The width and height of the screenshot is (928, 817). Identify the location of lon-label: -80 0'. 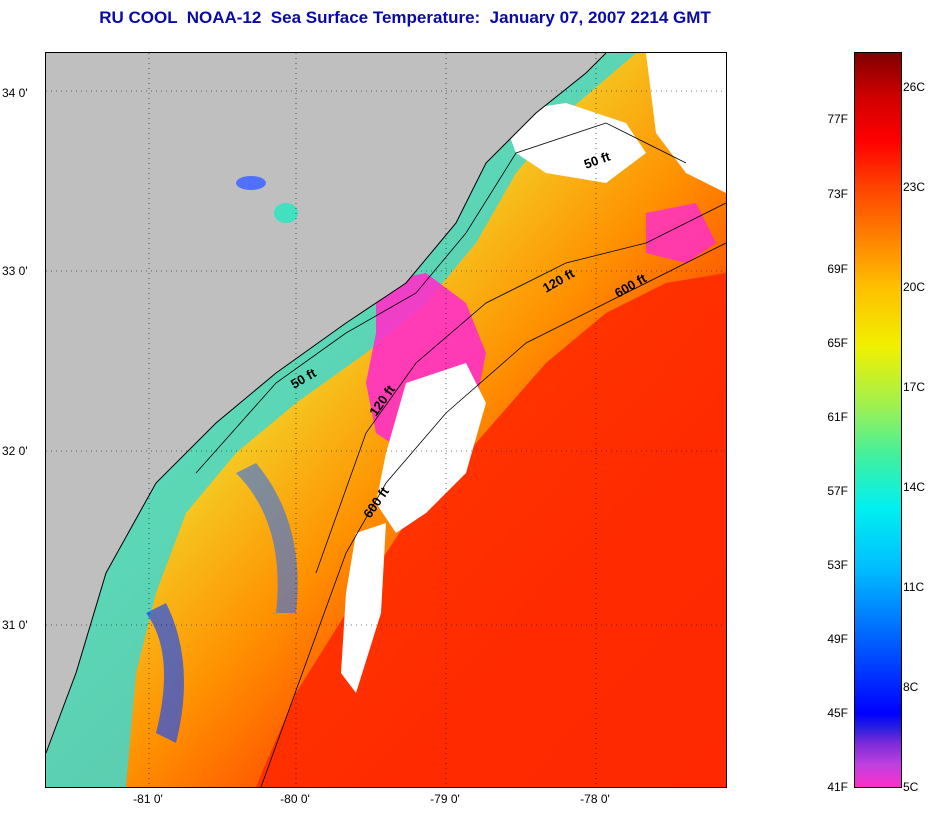
(295, 799).